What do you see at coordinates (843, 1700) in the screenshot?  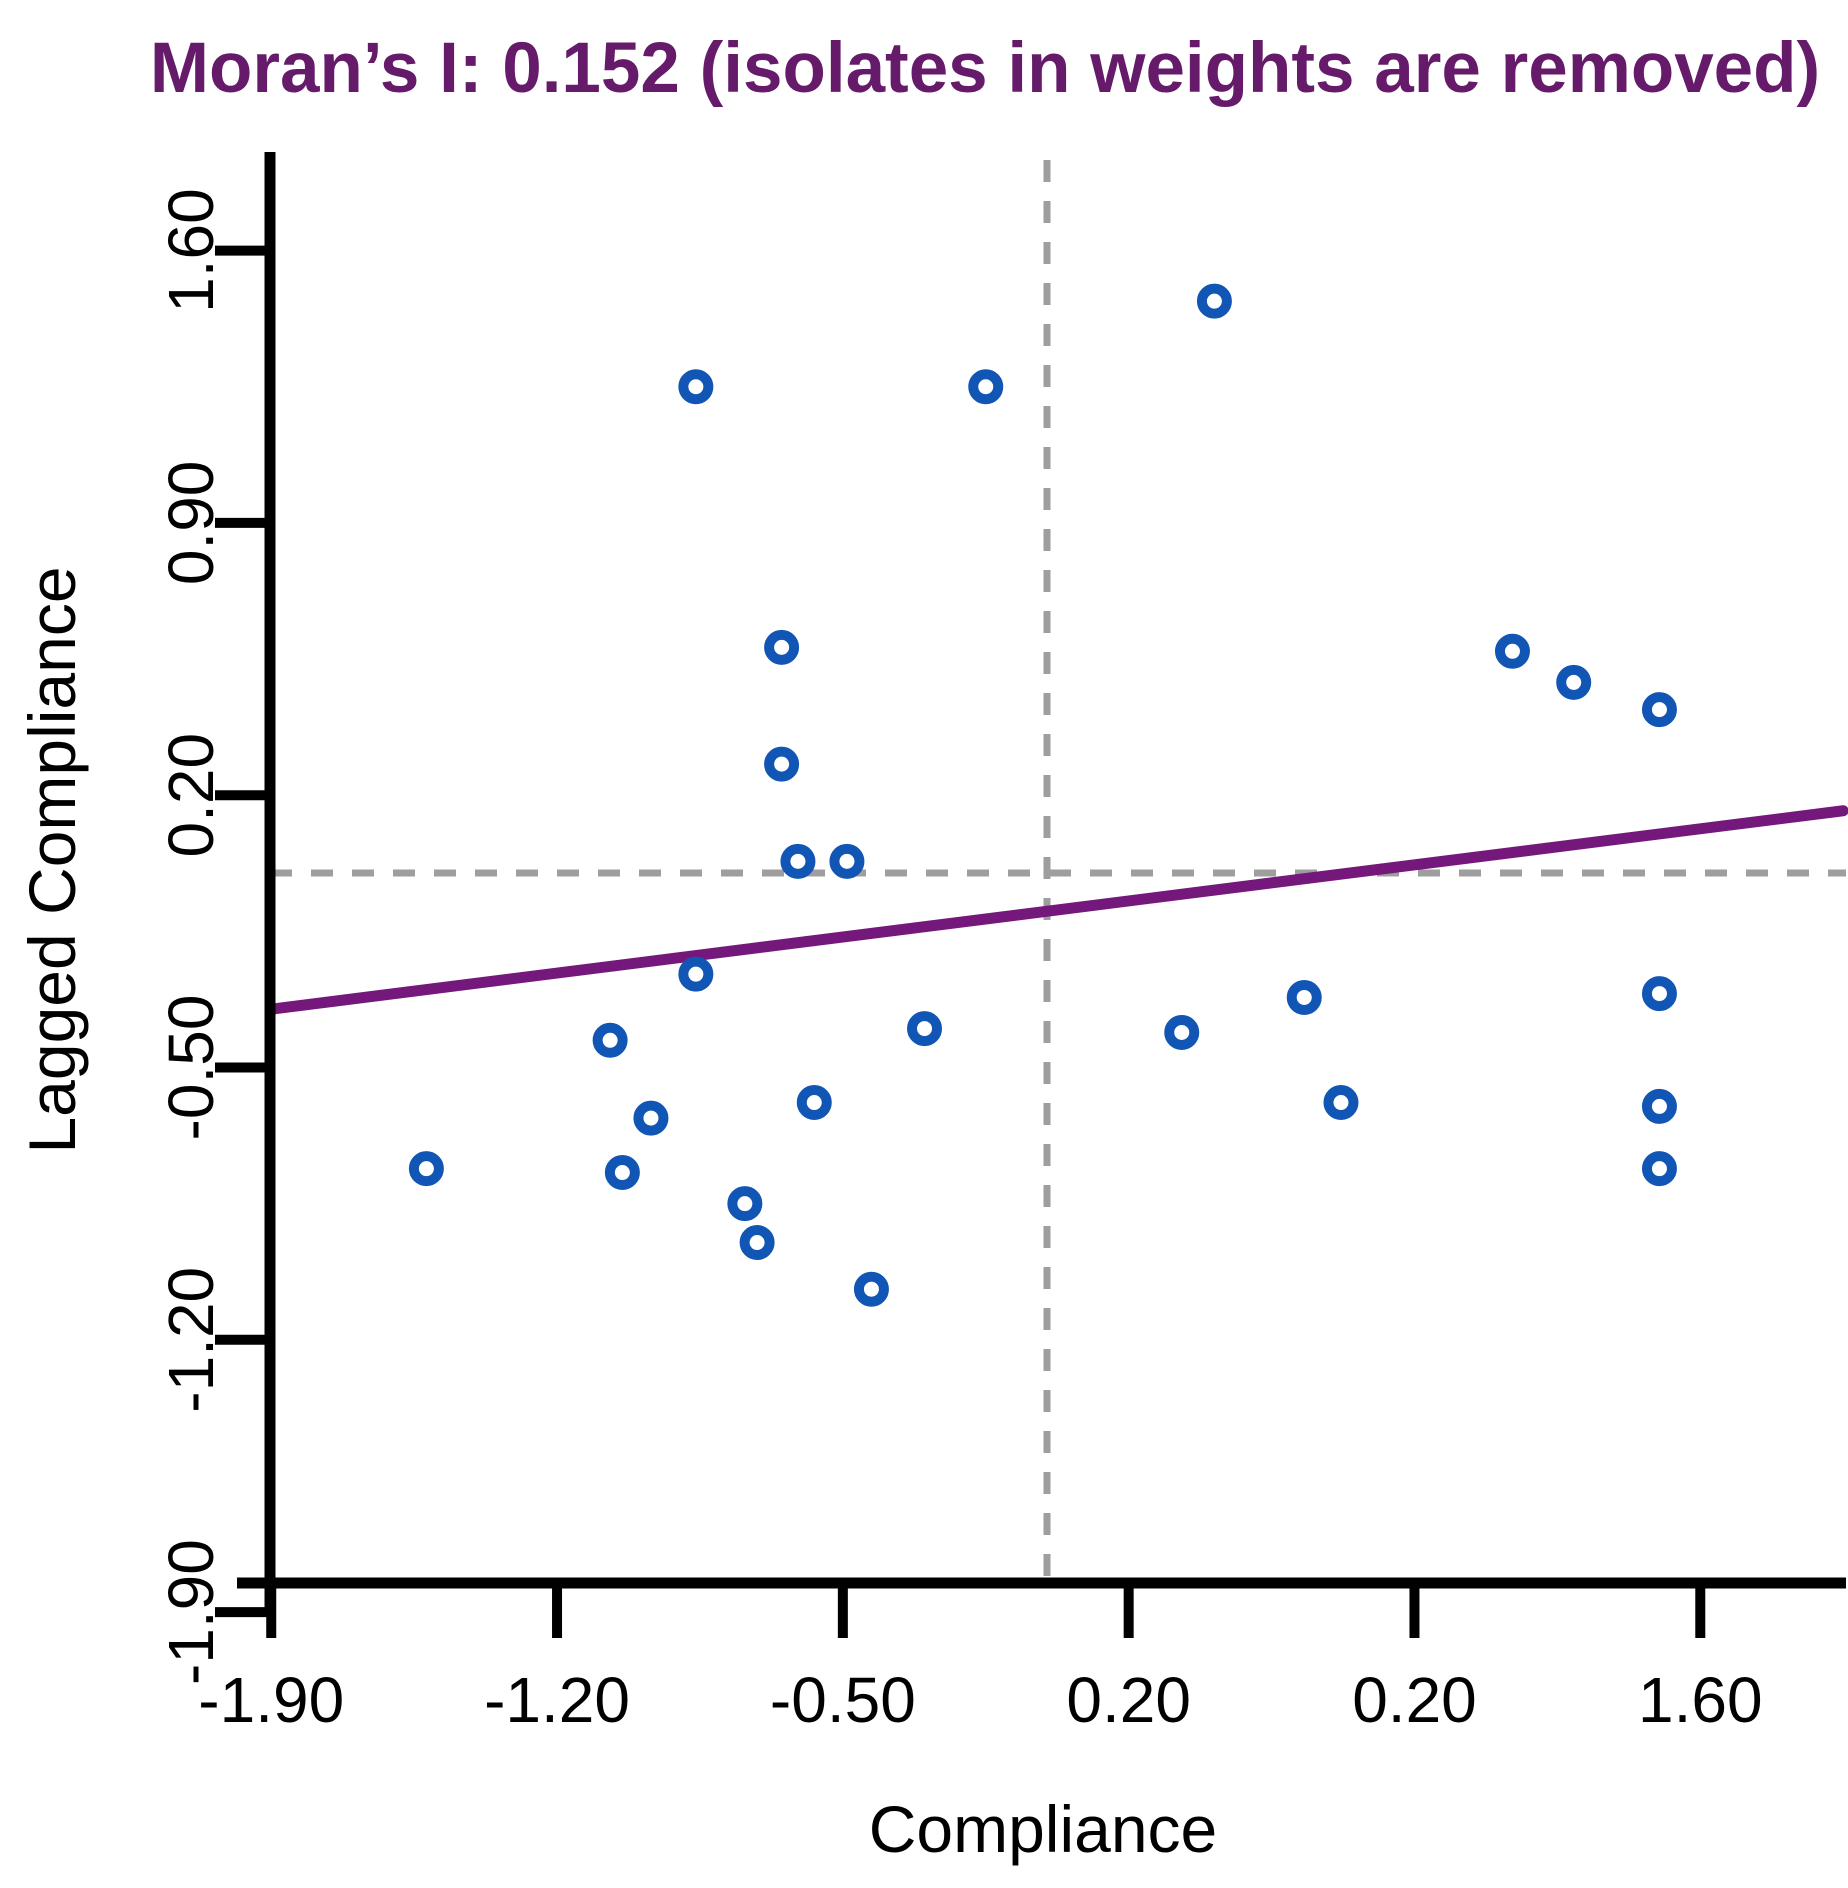 I see `x-axis-tick-label: -0.50` at bounding box center [843, 1700].